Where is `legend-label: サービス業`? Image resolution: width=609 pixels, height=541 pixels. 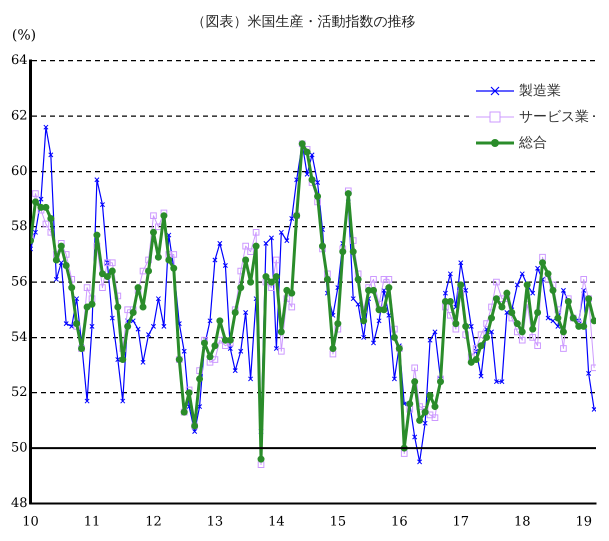
legend-label: サービス業 is located at coordinates (554, 117).